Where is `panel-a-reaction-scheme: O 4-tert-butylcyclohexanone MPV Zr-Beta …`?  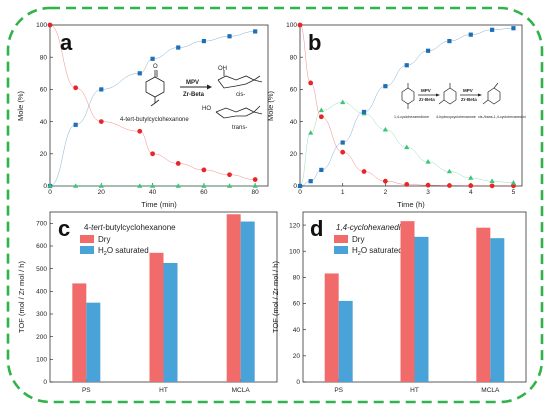 panel-a-reaction-scheme: O 4-tert-butylcyclohexanone MPV Zr-Beta … is located at coordinates (191, 97).